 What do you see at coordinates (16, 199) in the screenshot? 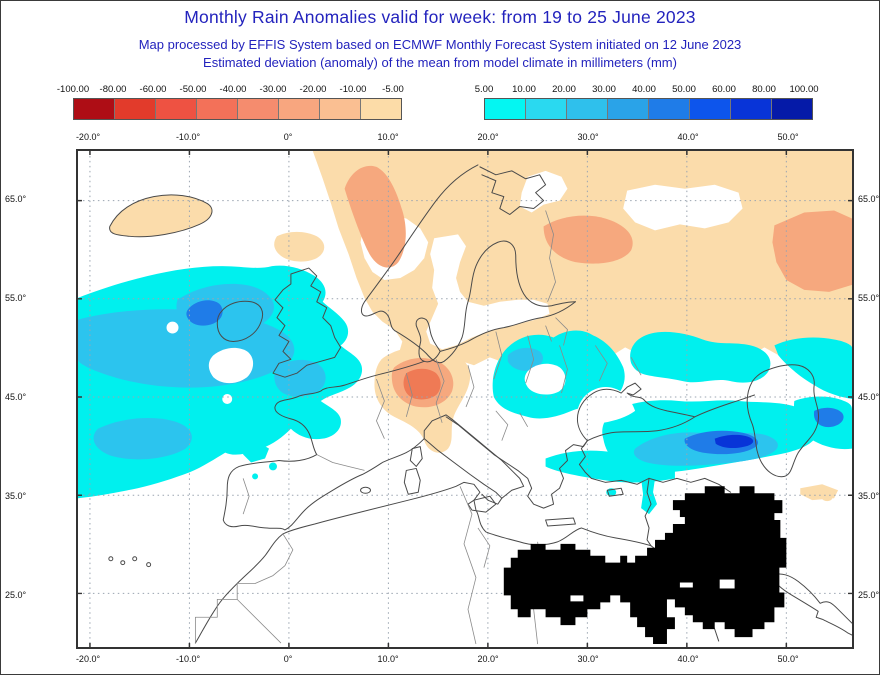
I see `lat-tick-left: 65.0°` at bounding box center [16, 199].